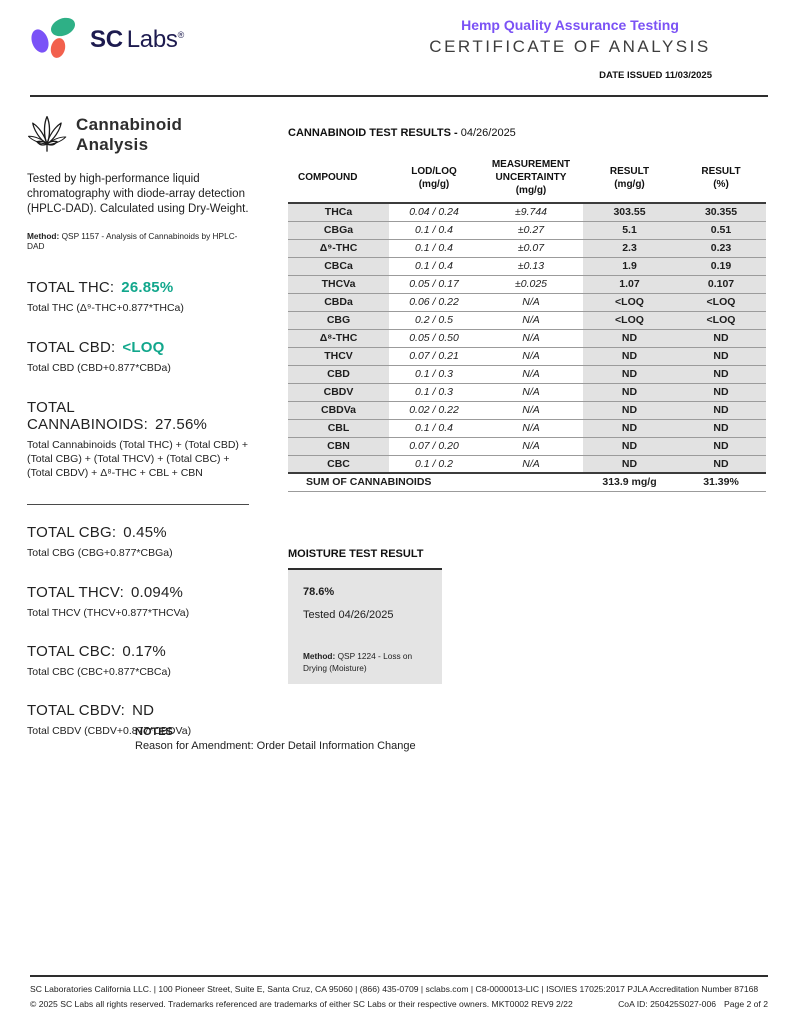 The width and height of the screenshot is (798, 1023). I want to click on moisture-tested-date: Tested 04/26/2025, so click(348, 615).